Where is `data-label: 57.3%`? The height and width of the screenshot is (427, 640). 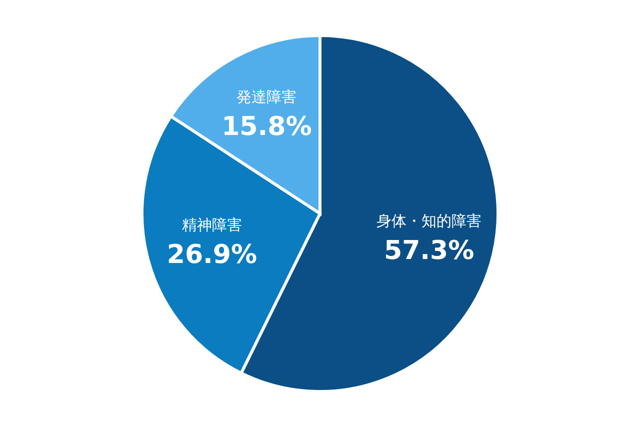 data-label: 57.3% is located at coordinates (429, 251).